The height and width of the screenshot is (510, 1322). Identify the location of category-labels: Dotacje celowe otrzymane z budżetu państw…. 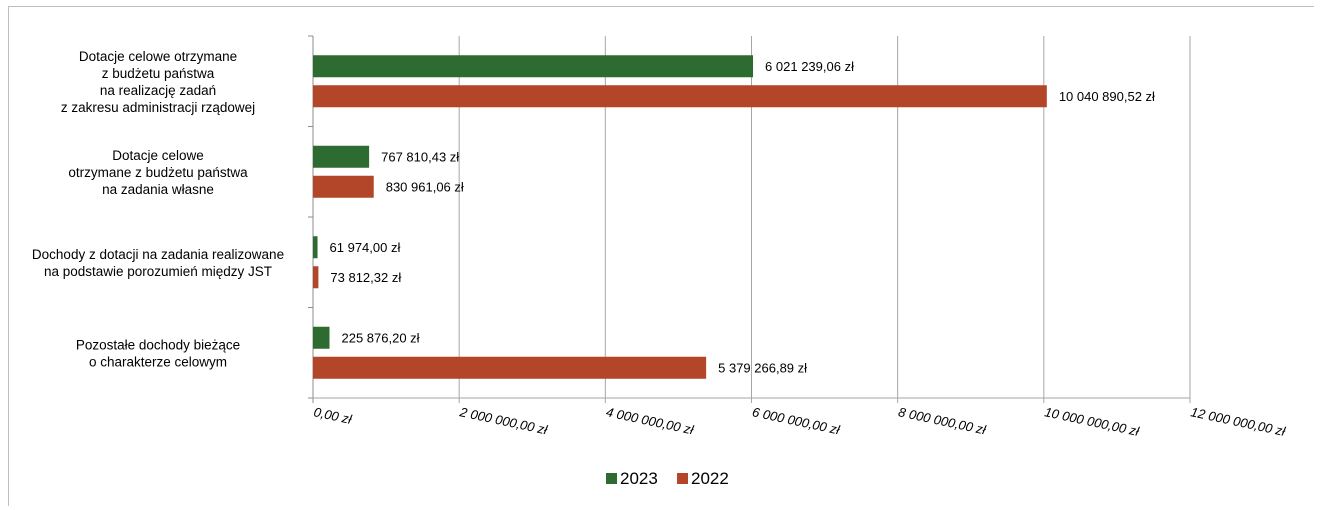
(158, 209).